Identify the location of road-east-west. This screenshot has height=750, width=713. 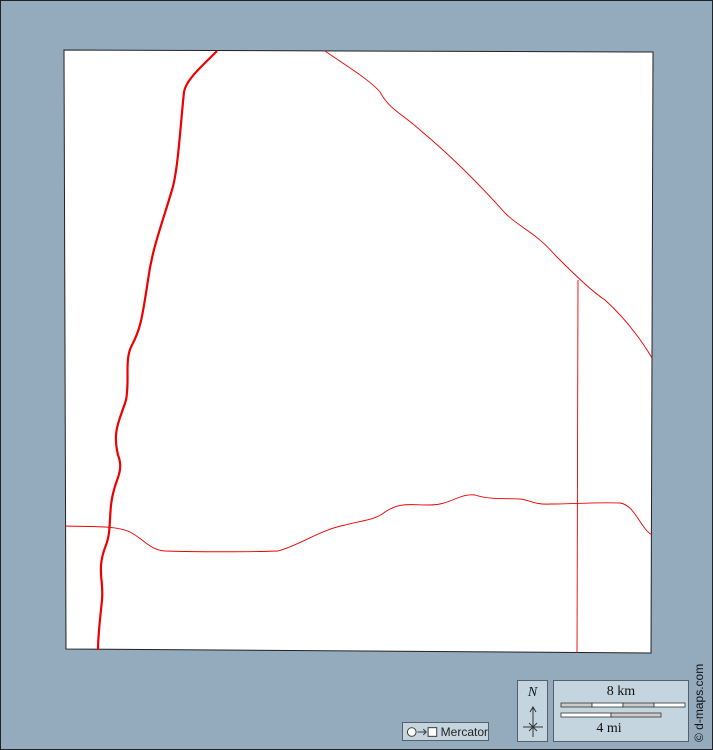
(358, 523).